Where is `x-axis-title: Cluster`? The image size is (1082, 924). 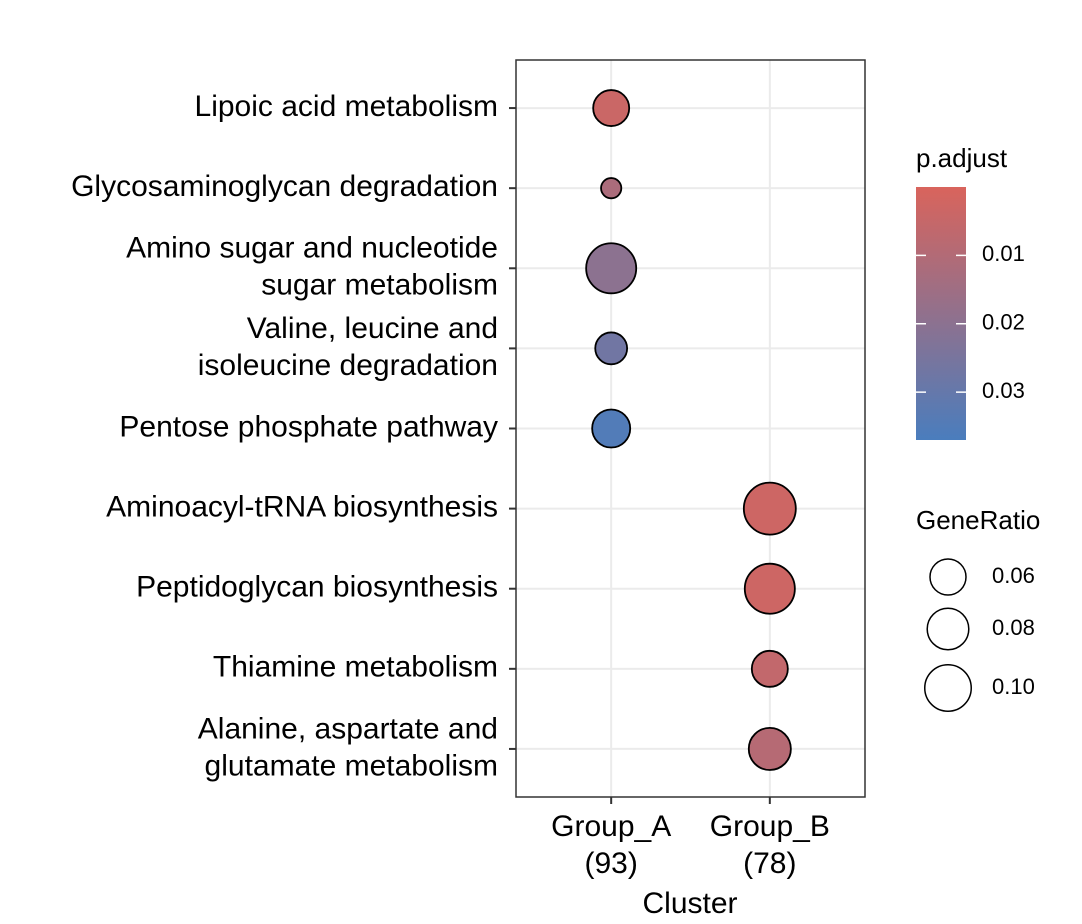 x-axis-title: Cluster is located at coordinates (689, 903).